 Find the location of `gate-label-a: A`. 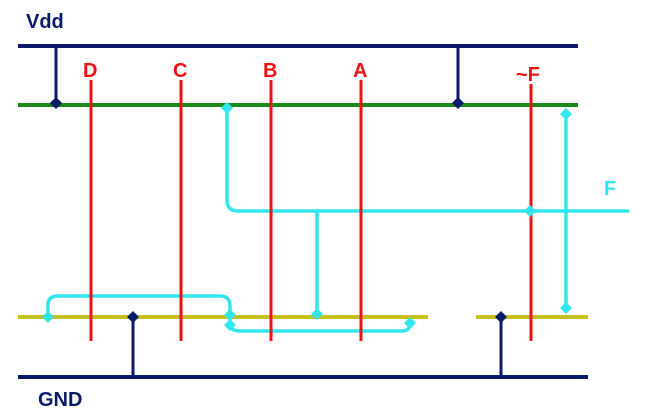

gate-label-a: A is located at coordinates (360, 71).